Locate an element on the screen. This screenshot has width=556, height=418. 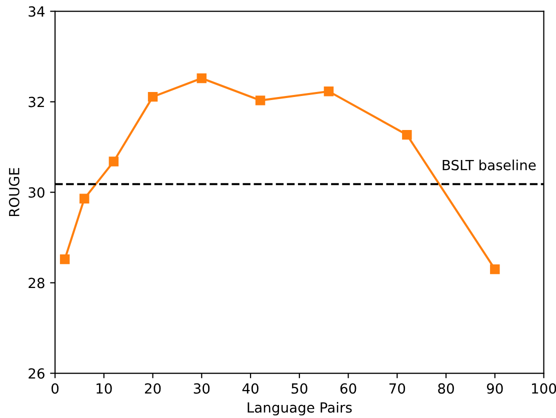
y-tick-label: 30 is located at coordinates (36, 192).